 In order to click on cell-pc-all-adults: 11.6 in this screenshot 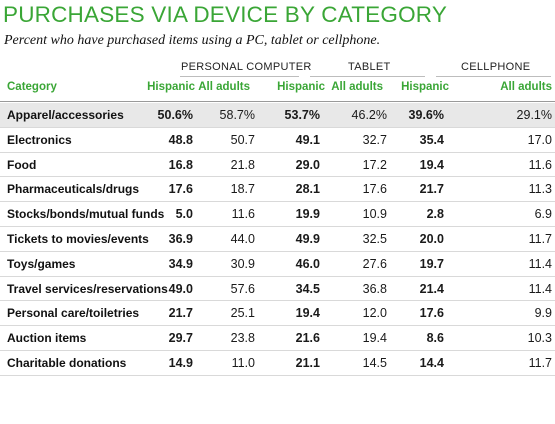, I will do `click(243, 214)`.